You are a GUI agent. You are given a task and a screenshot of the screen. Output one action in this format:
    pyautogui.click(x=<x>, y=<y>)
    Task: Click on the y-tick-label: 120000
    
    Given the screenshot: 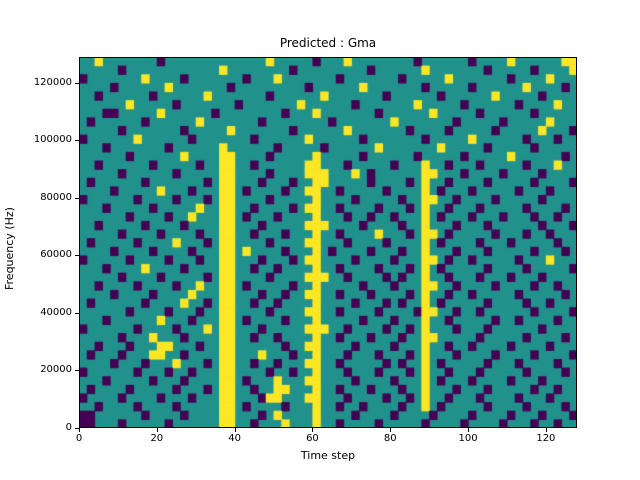 What is the action you would take?
    pyautogui.click(x=52, y=82)
    